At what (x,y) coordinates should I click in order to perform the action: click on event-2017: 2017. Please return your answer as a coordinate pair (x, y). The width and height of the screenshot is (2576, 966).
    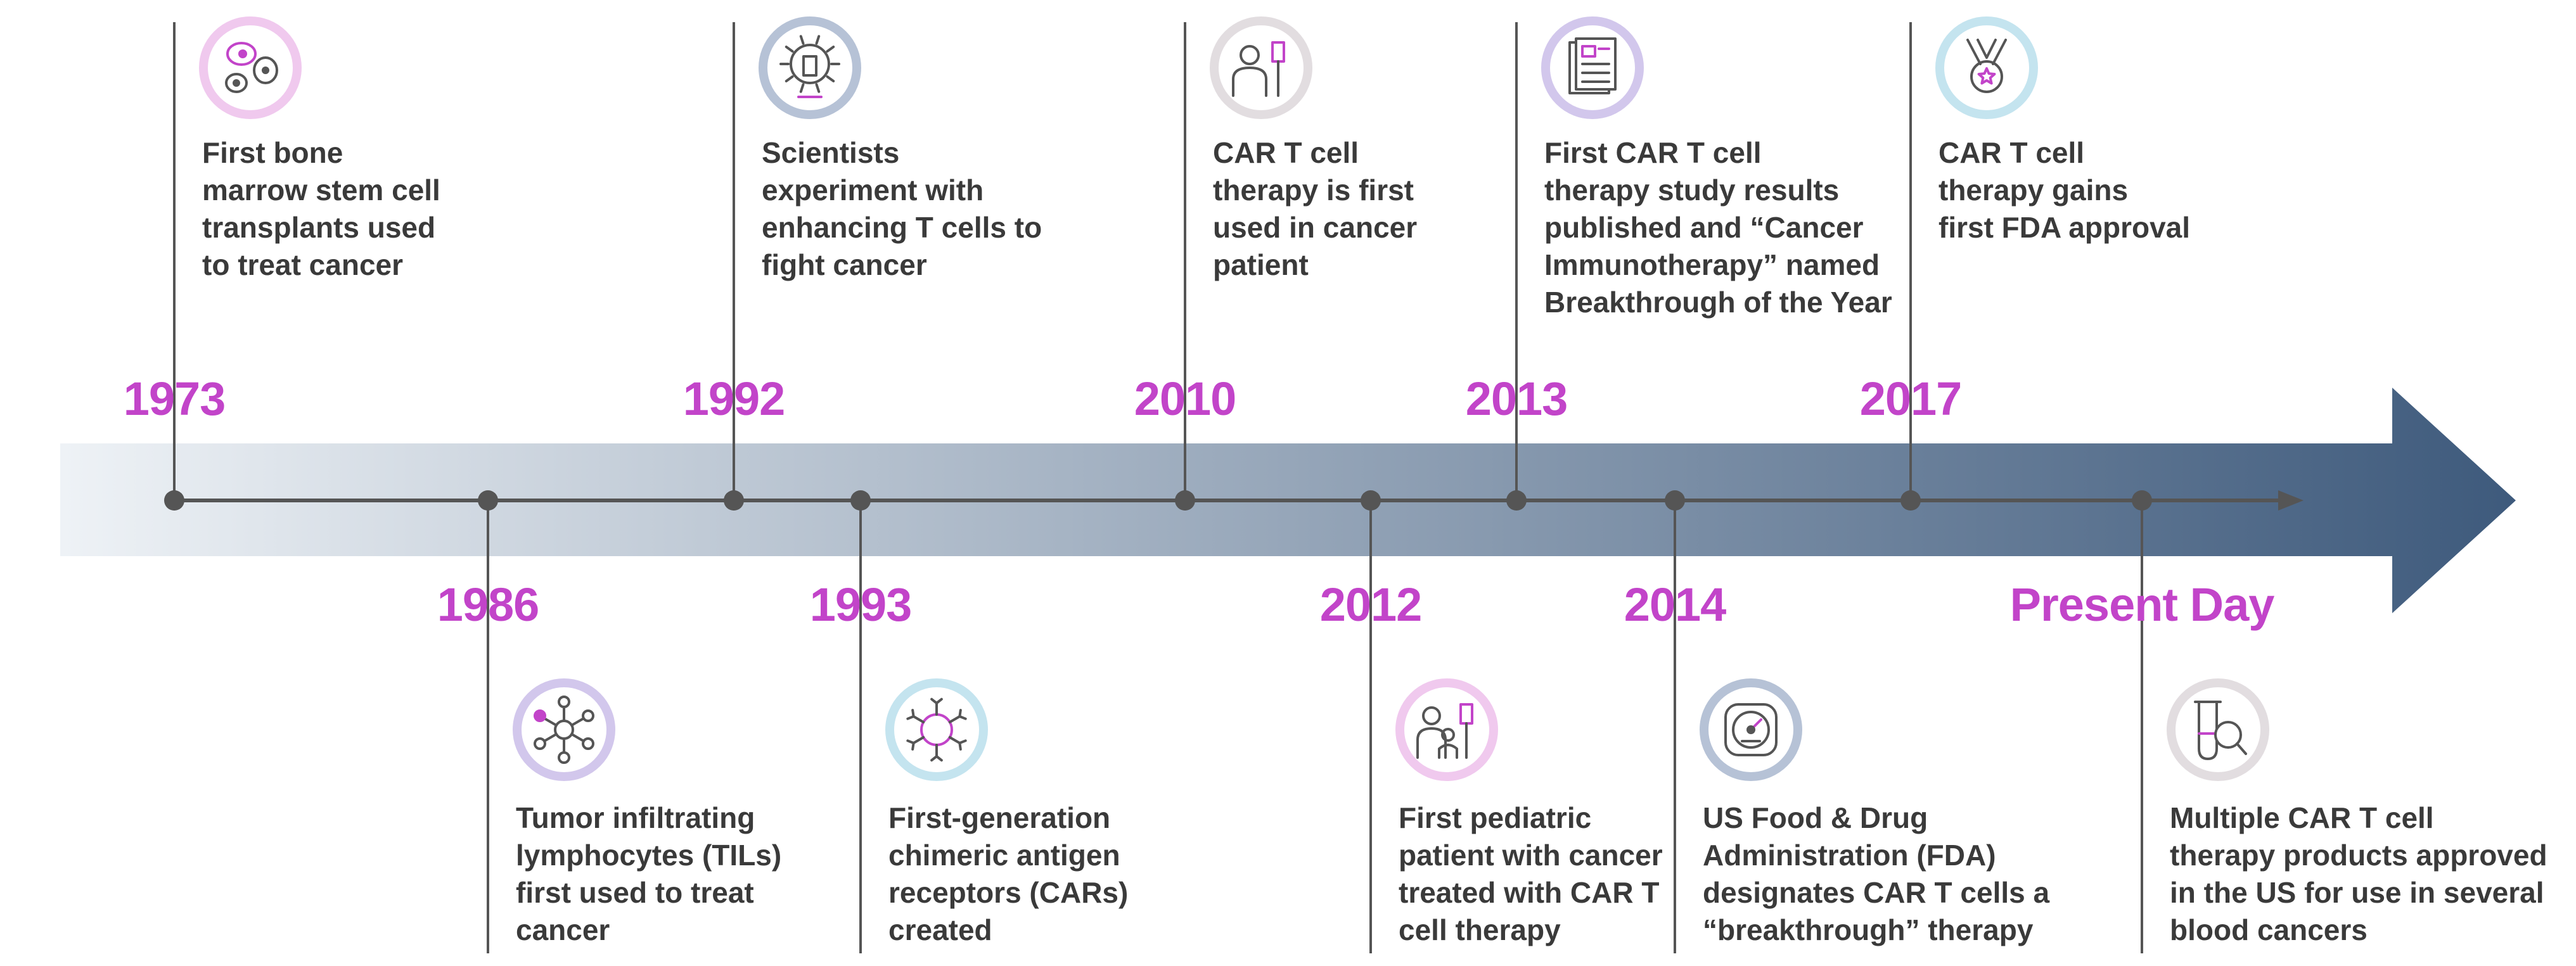
    Looking at the image, I should click on (1949, 263).